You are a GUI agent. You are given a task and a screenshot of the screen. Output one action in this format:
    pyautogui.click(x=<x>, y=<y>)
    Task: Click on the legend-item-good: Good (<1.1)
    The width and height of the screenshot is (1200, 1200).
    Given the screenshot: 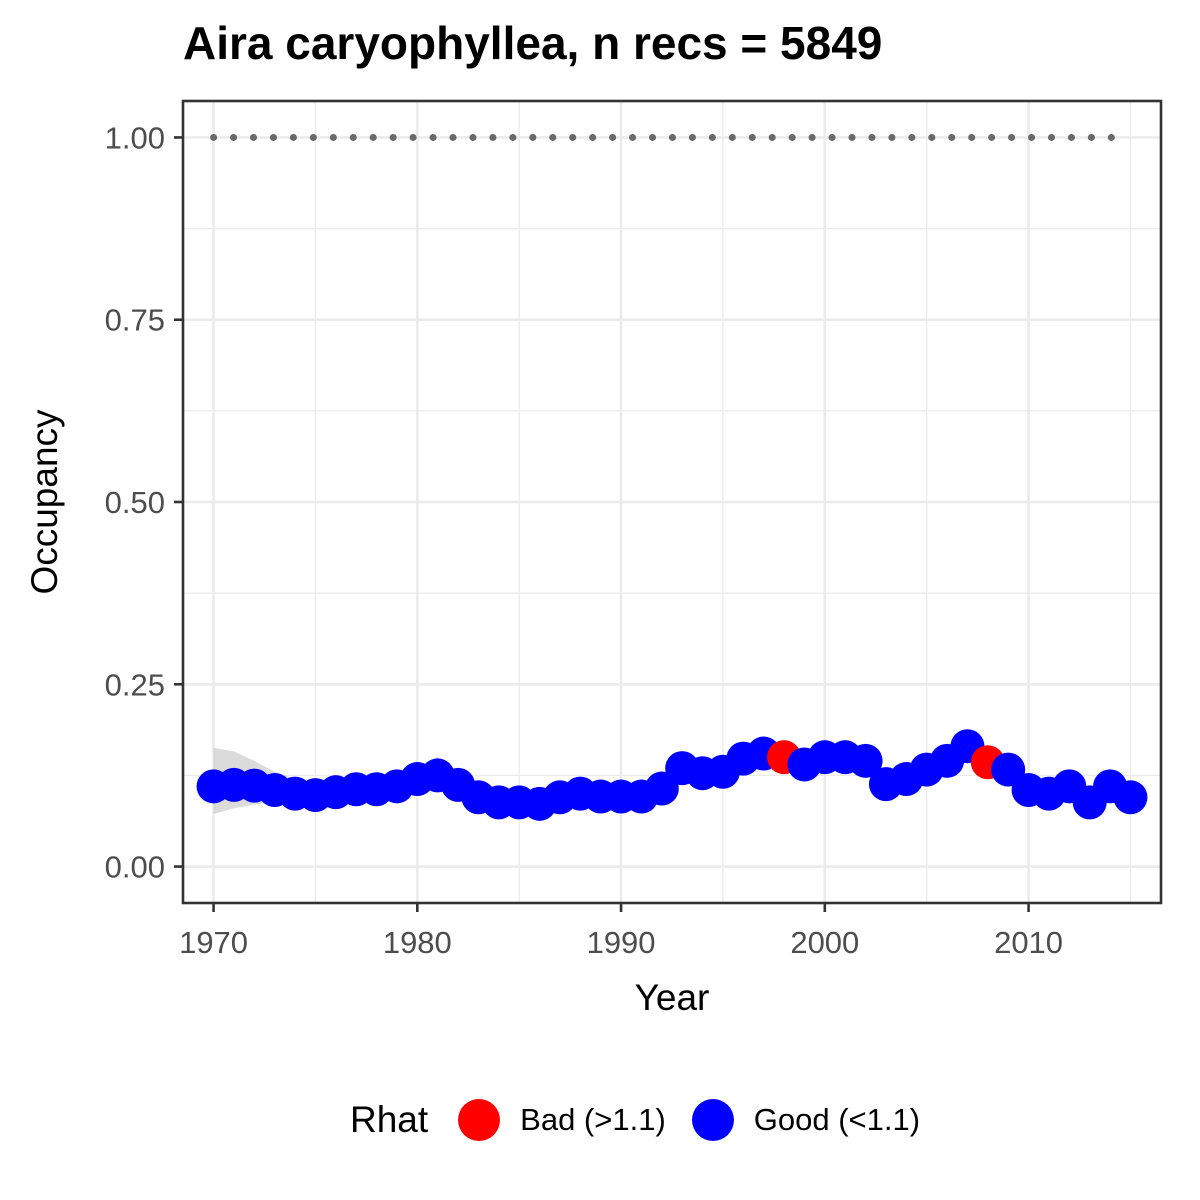 What is the action you would take?
    pyautogui.click(x=806, y=1120)
    